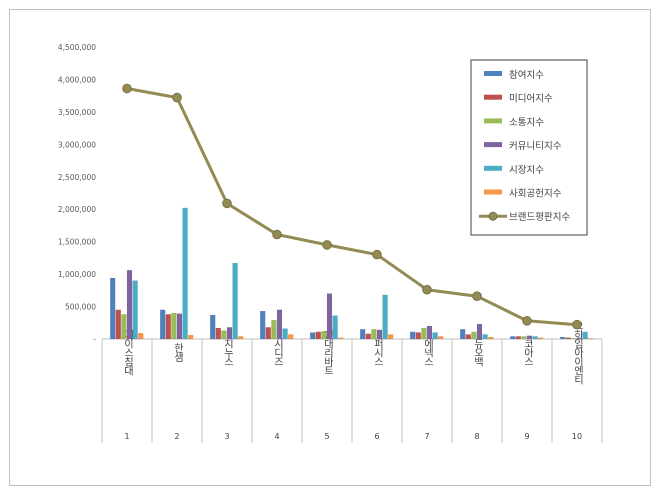 The width and height of the screenshot is (660, 496). I want to click on category-number: 9, so click(526, 436).